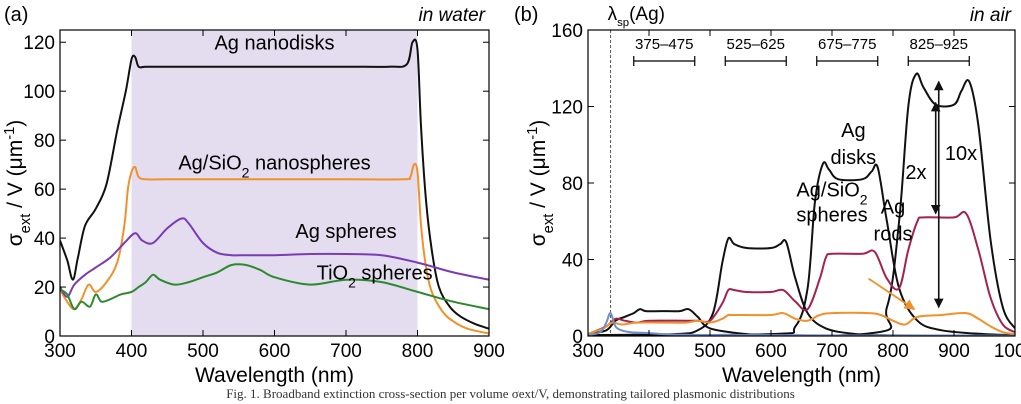 This screenshot has width=1021, height=404. I want to click on y-tick-label: 160, so click(567, 31).